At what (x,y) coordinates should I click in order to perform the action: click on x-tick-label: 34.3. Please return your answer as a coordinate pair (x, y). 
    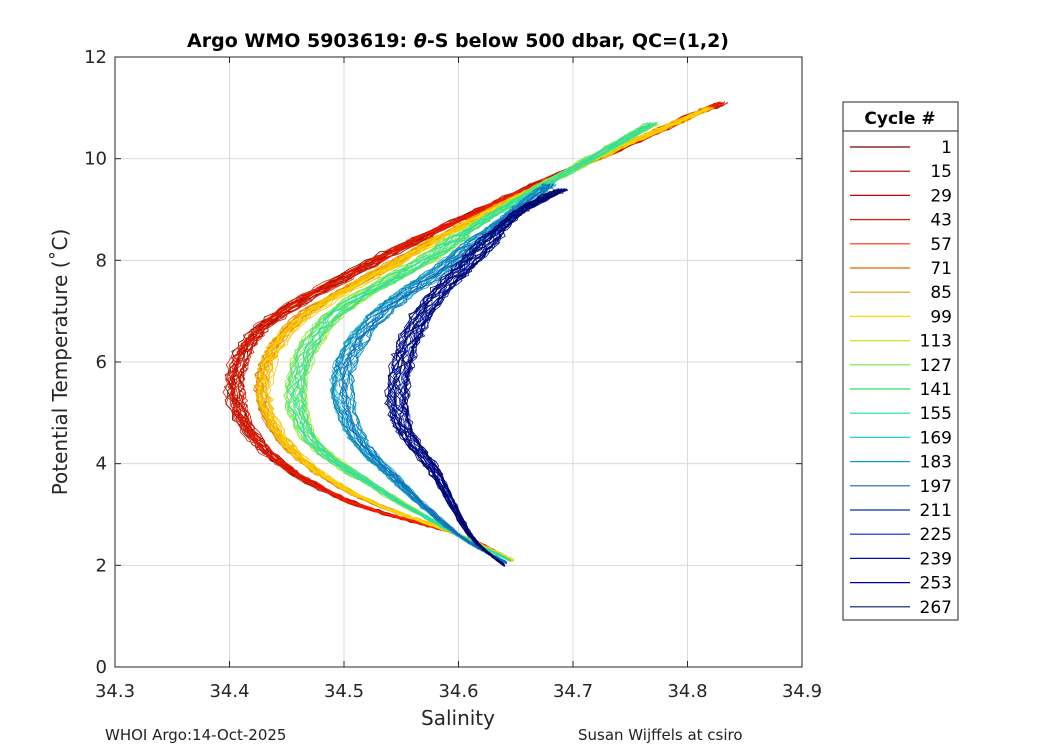
    Looking at the image, I should click on (115, 691).